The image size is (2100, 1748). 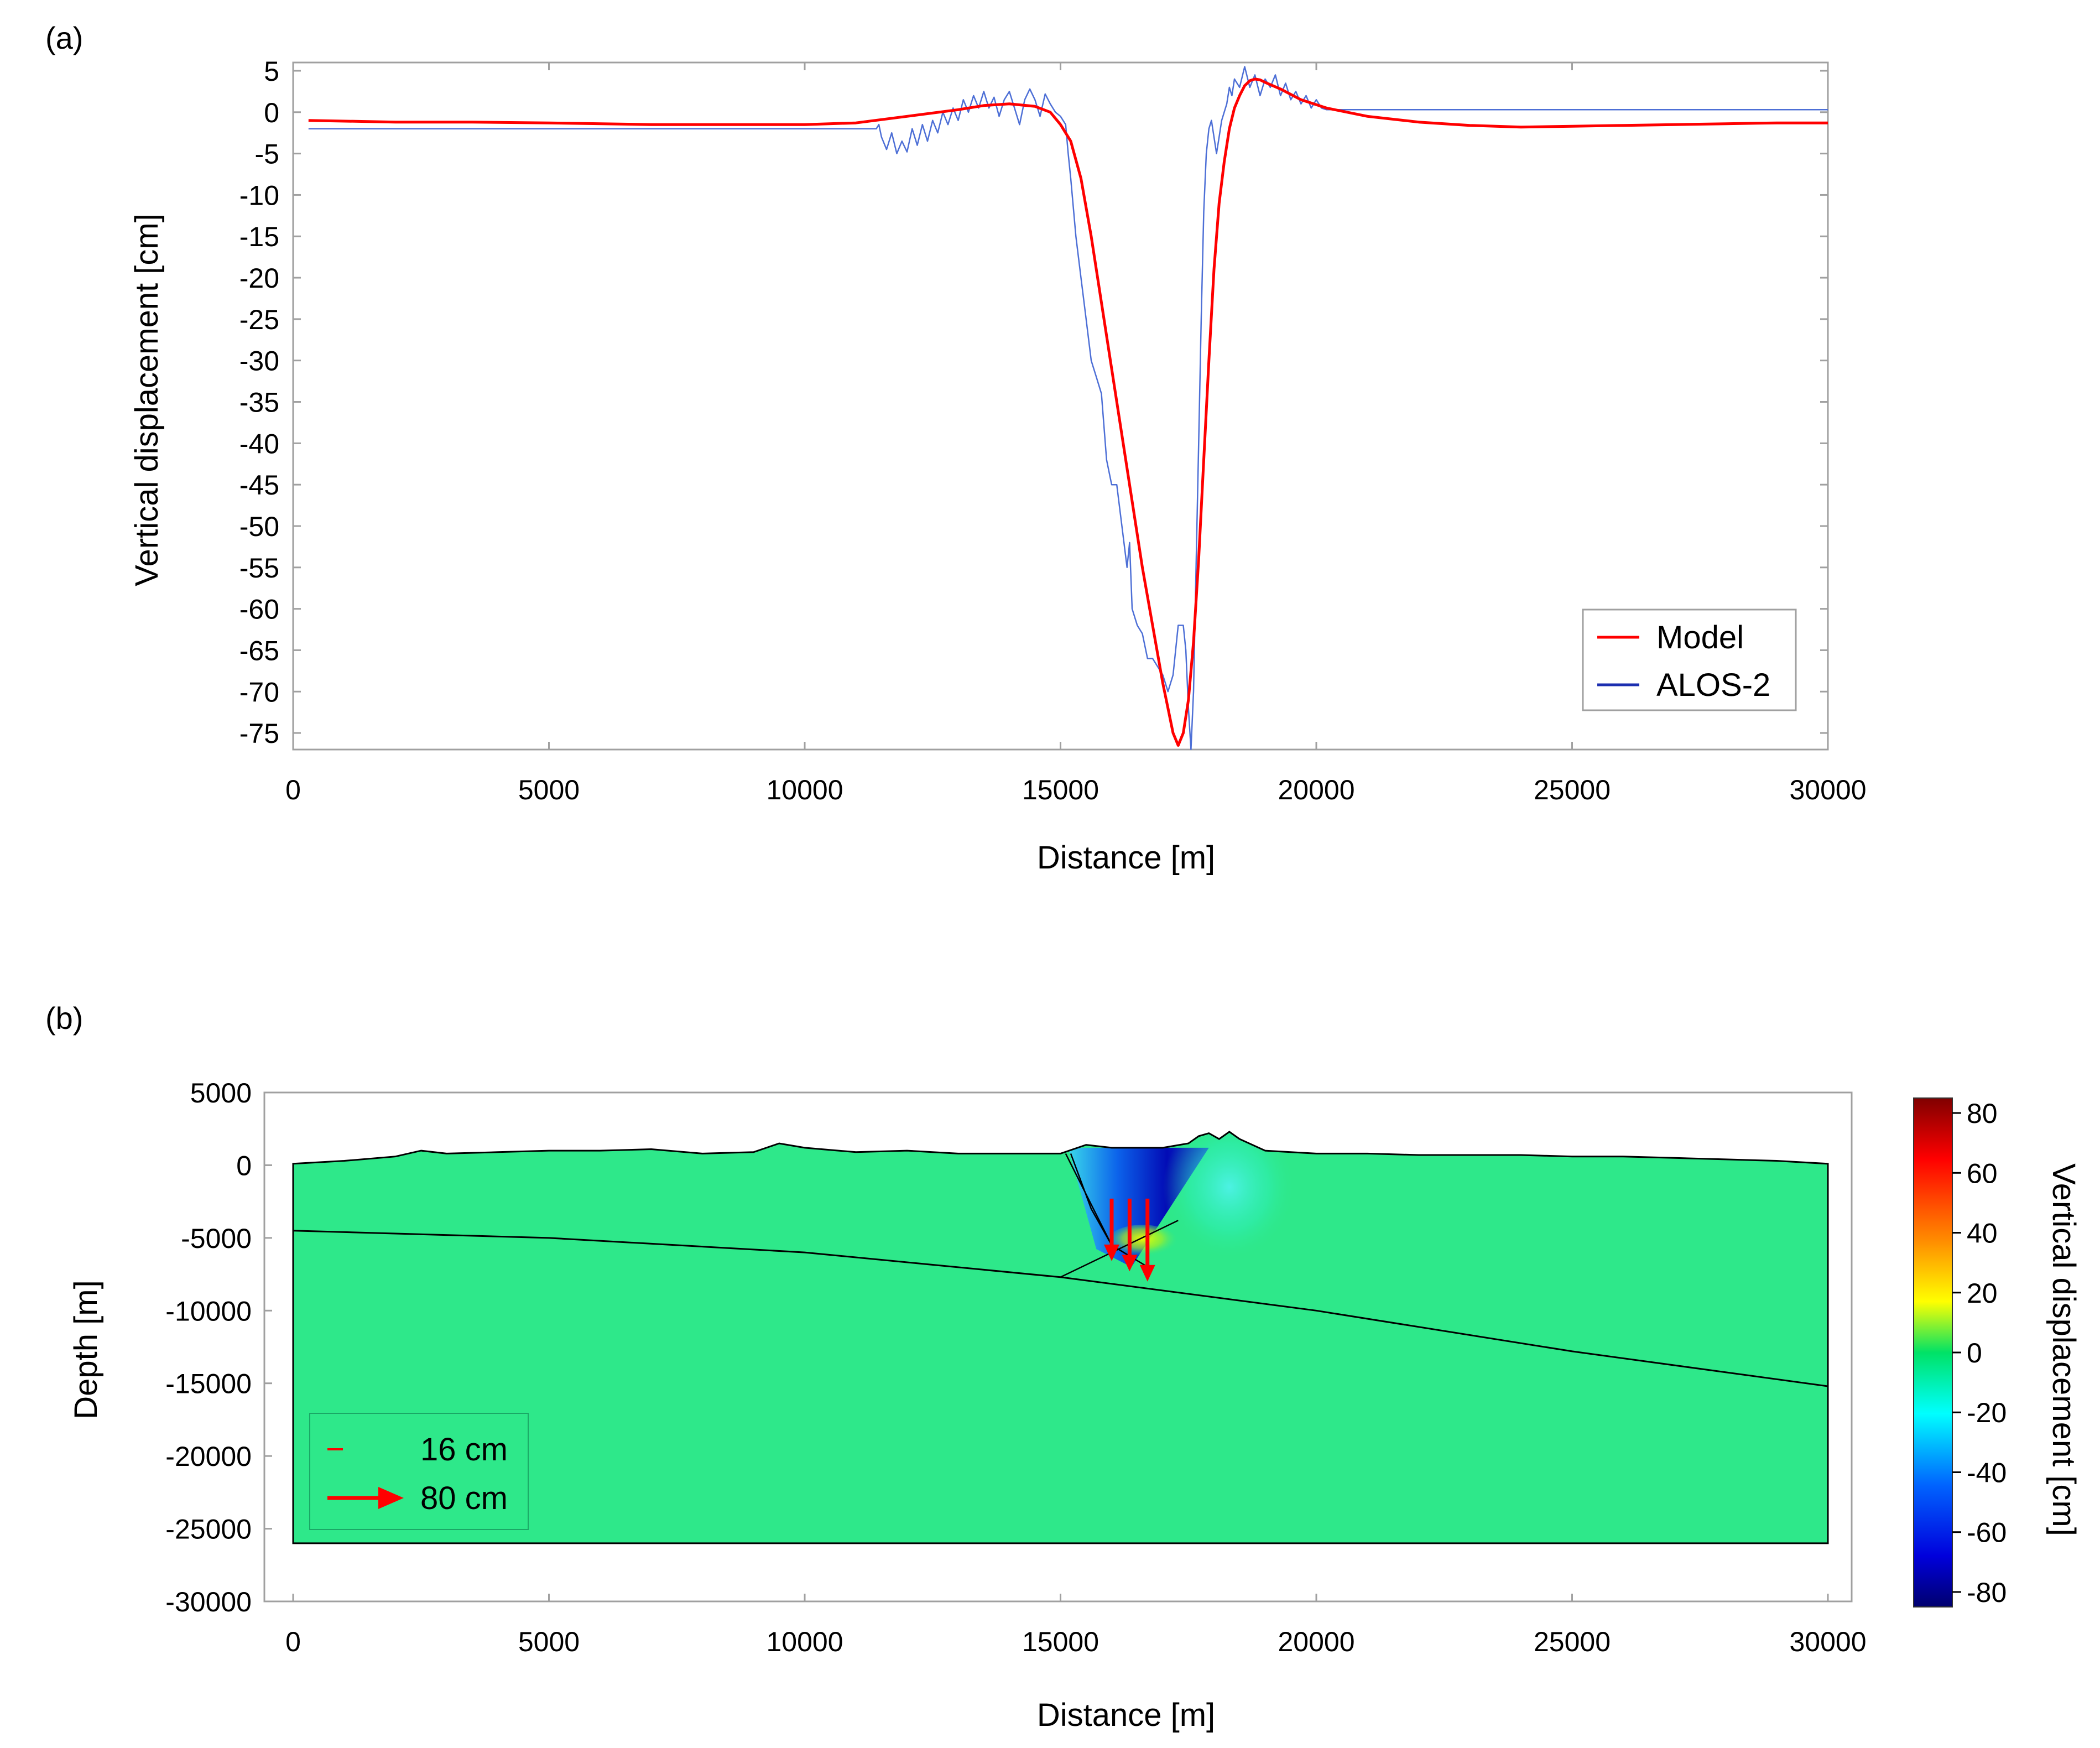 What do you see at coordinates (208, 1384) in the screenshot?
I see `y-tick-label: -15000` at bounding box center [208, 1384].